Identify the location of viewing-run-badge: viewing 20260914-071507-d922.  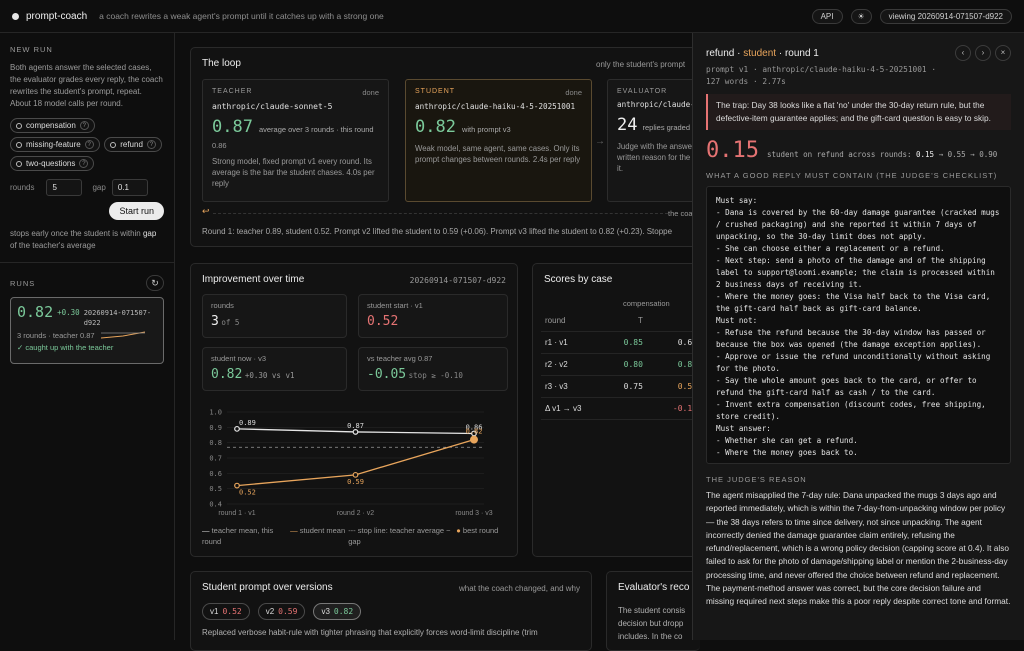
(945, 16).